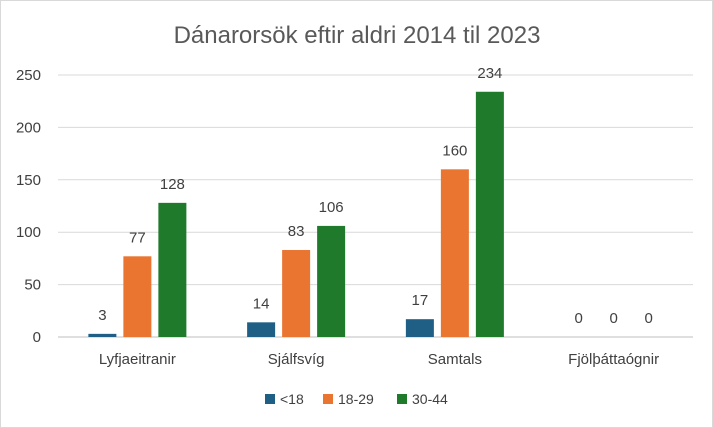 This screenshot has height=428, width=713. I want to click on legend-label: 18-29, so click(356, 399).